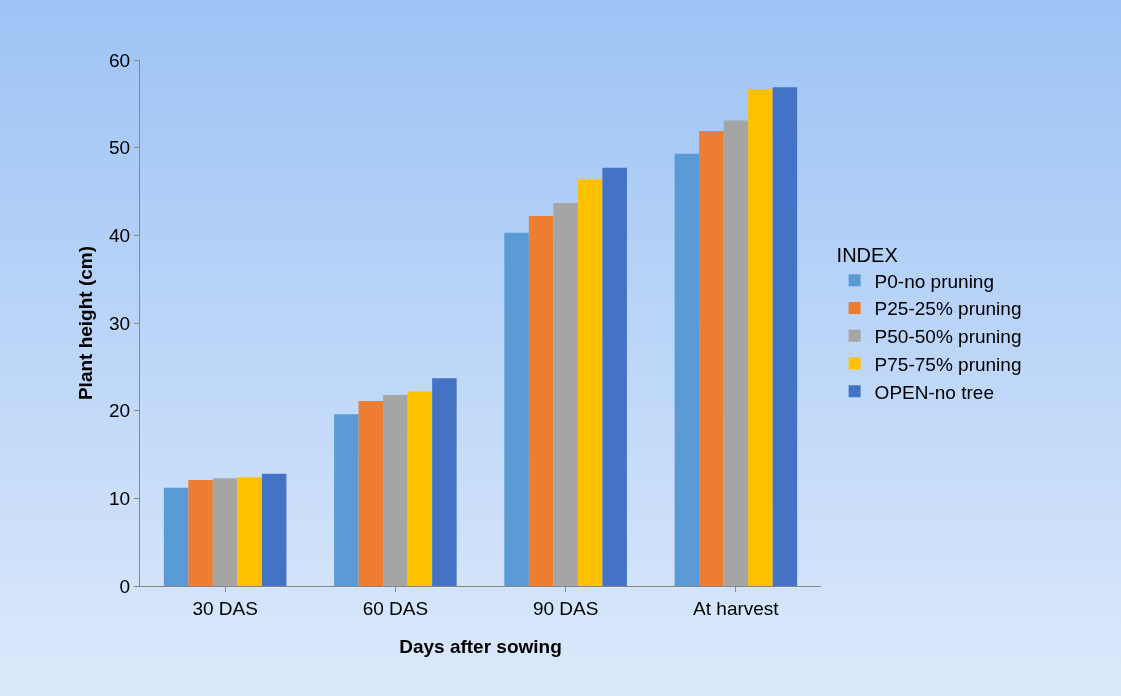  Describe the element at coordinates (948, 309) in the screenshot. I see `legend-label: P25-25% pruning` at that location.